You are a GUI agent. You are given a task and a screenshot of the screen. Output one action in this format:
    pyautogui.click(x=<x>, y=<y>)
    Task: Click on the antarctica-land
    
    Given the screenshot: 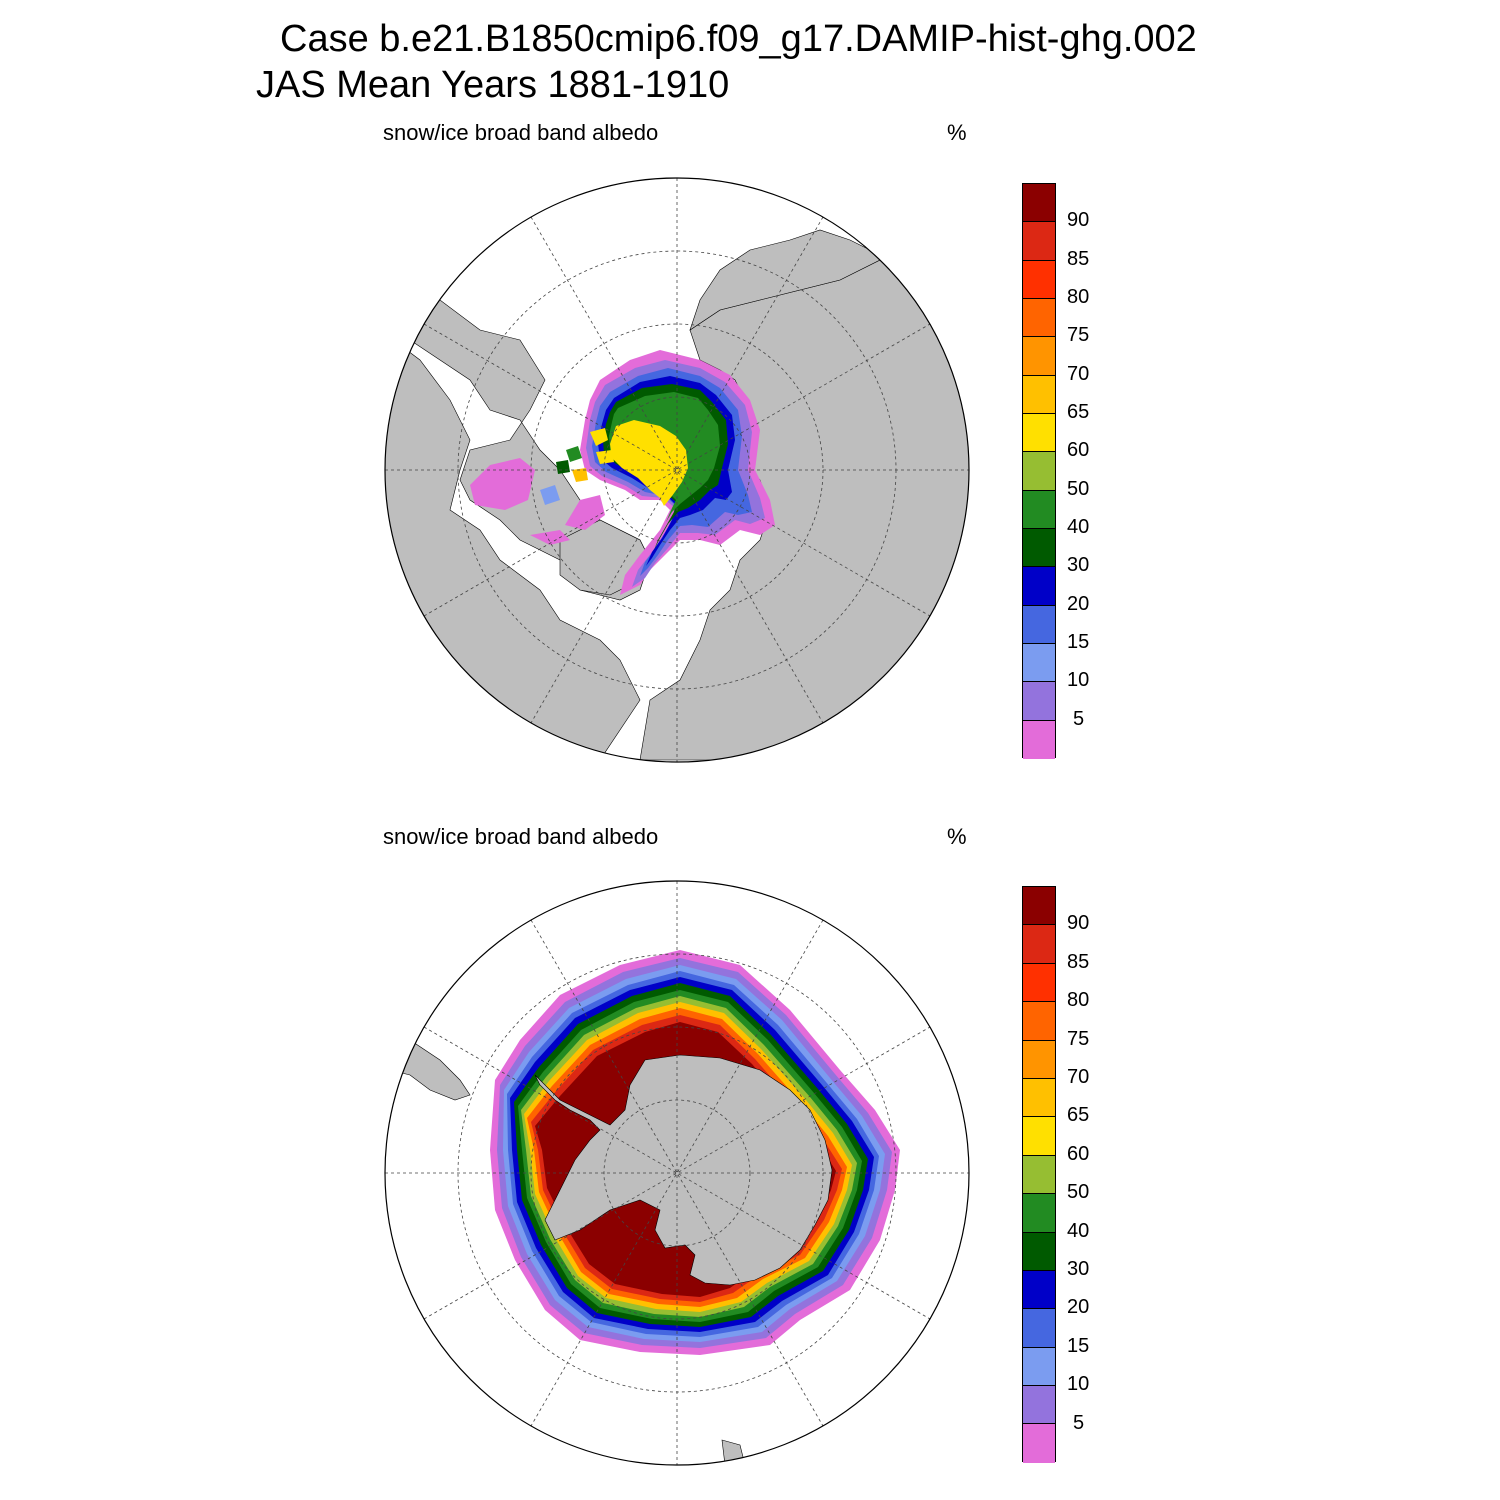 What is the action you would take?
    pyautogui.click(x=683, y=1170)
    